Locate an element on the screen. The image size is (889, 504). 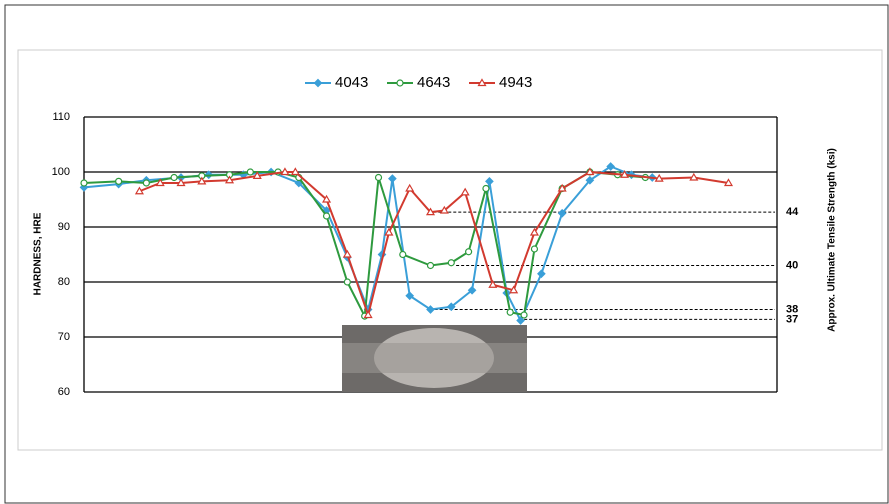
weld-plate is located at coordinates (434, 358).